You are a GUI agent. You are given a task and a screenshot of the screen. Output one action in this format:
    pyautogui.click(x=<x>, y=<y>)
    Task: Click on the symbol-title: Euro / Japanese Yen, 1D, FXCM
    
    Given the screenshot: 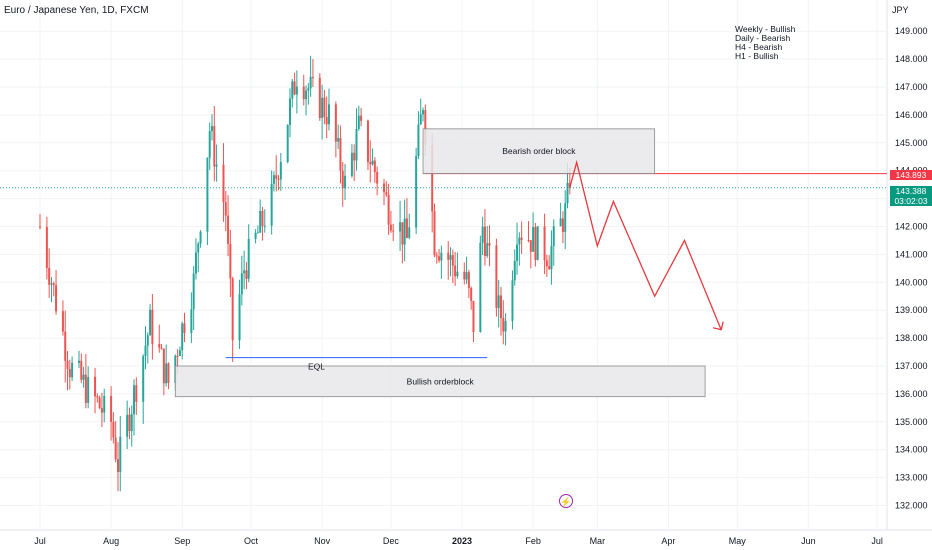 What is the action you would take?
    pyautogui.click(x=76, y=10)
    